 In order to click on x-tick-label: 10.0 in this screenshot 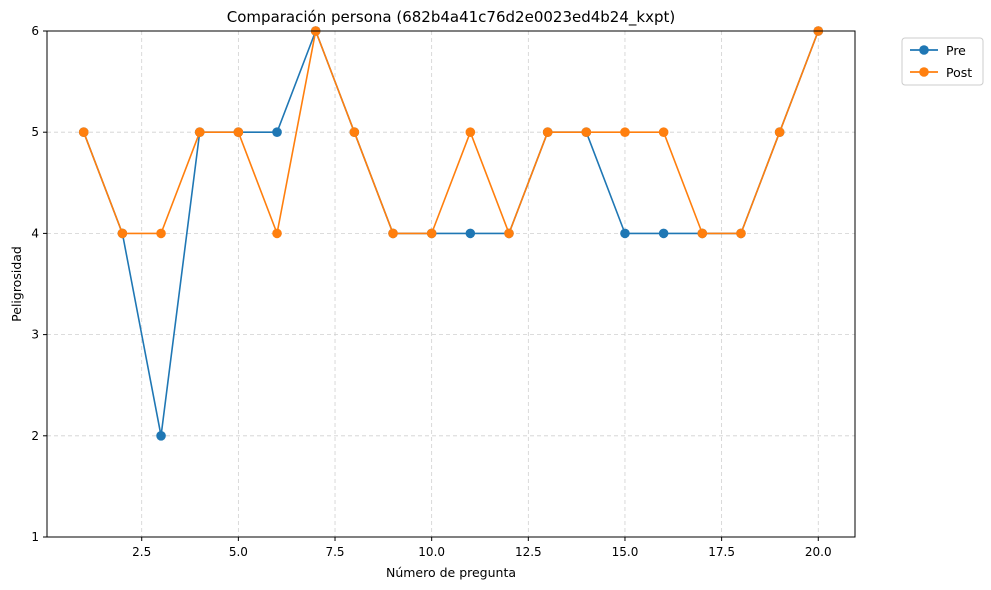, I will do `click(431, 552)`.